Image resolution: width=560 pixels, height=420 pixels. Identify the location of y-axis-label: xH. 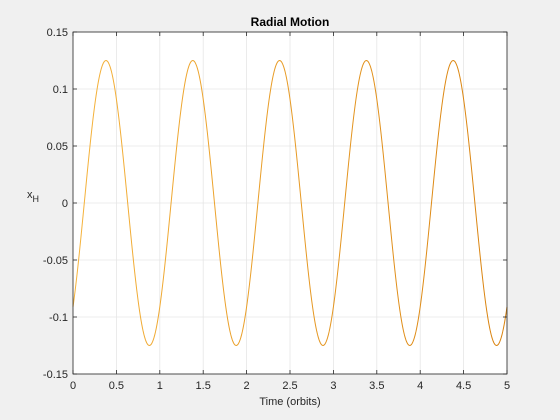
(33, 196).